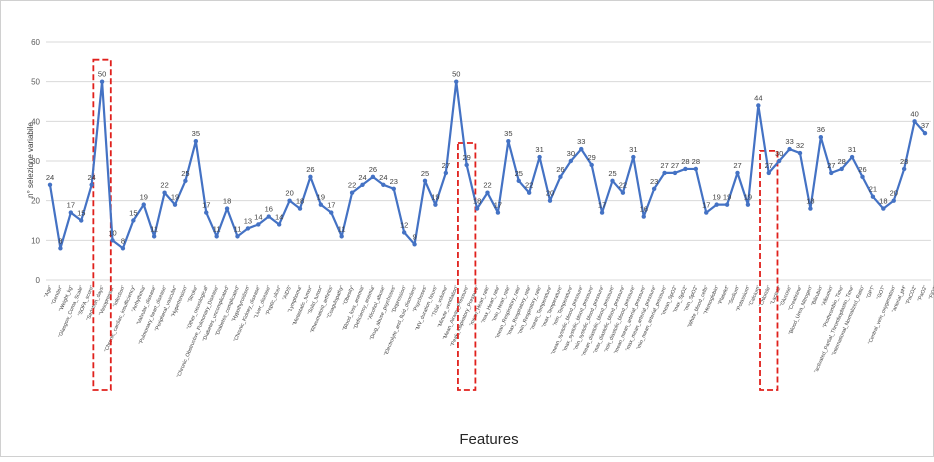  What do you see at coordinates (758, 97) in the screenshot?
I see `data-label: 44` at bounding box center [758, 97].